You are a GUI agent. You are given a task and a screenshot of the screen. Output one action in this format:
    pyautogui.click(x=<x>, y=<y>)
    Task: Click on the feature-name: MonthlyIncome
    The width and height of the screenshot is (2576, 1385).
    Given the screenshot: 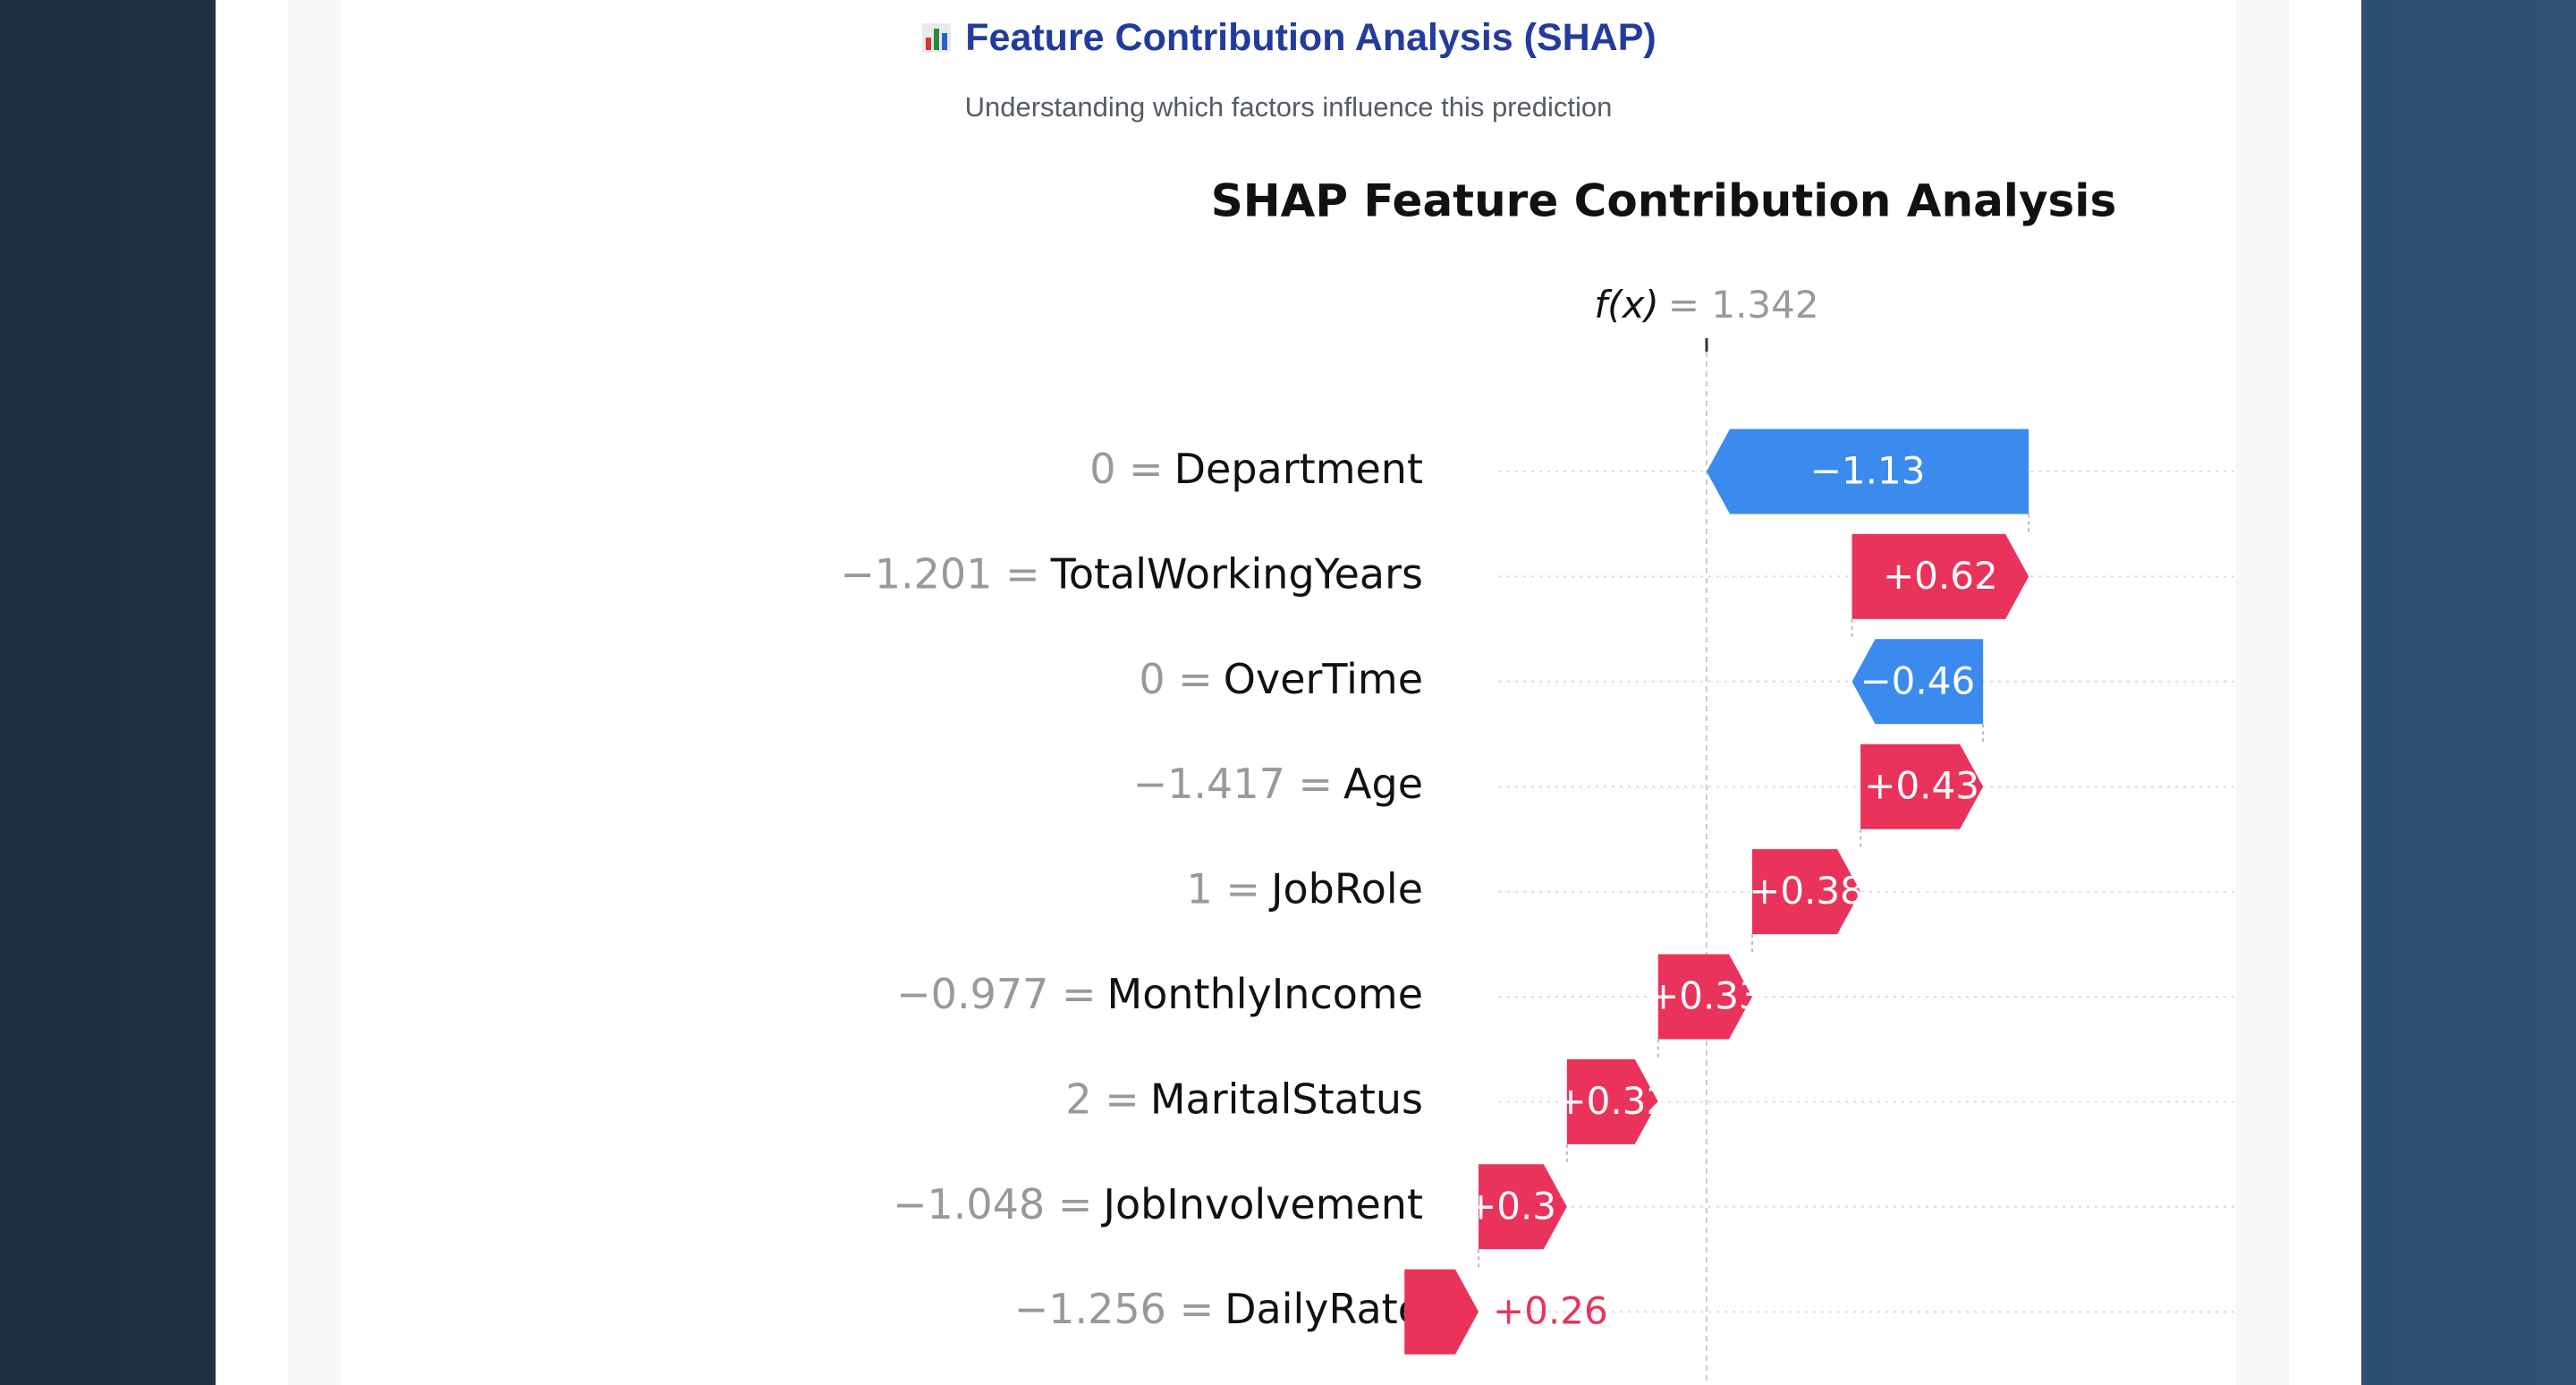 What is the action you would take?
    pyautogui.click(x=1265, y=994)
    